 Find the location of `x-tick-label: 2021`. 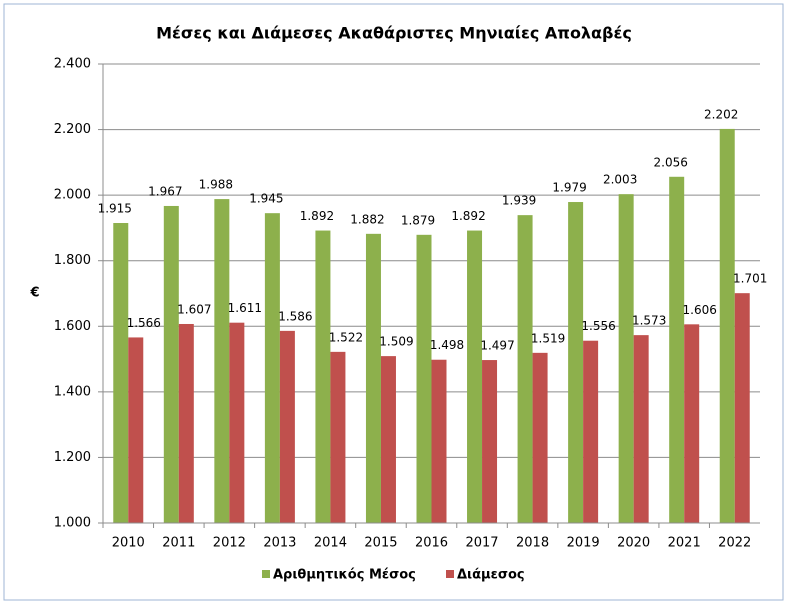

x-tick-label: 2021 is located at coordinates (684, 543).